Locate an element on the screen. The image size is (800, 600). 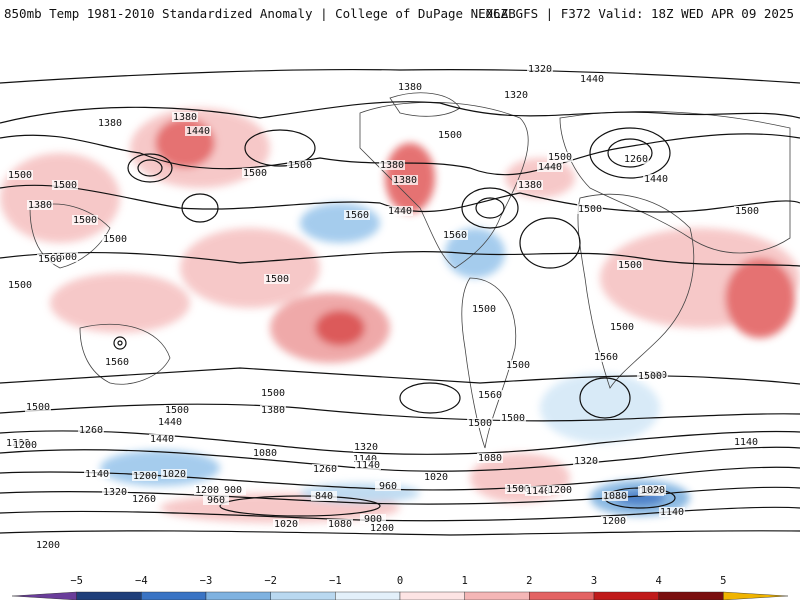
colorbar-tick-label: 2 is located at coordinates (529, 581).